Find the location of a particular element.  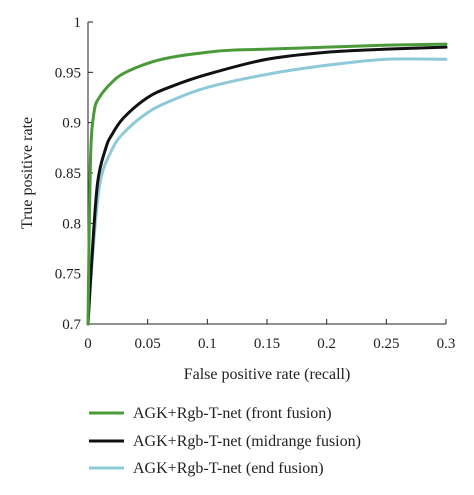

x-tick-label: 0 is located at coordinates (88, 344).